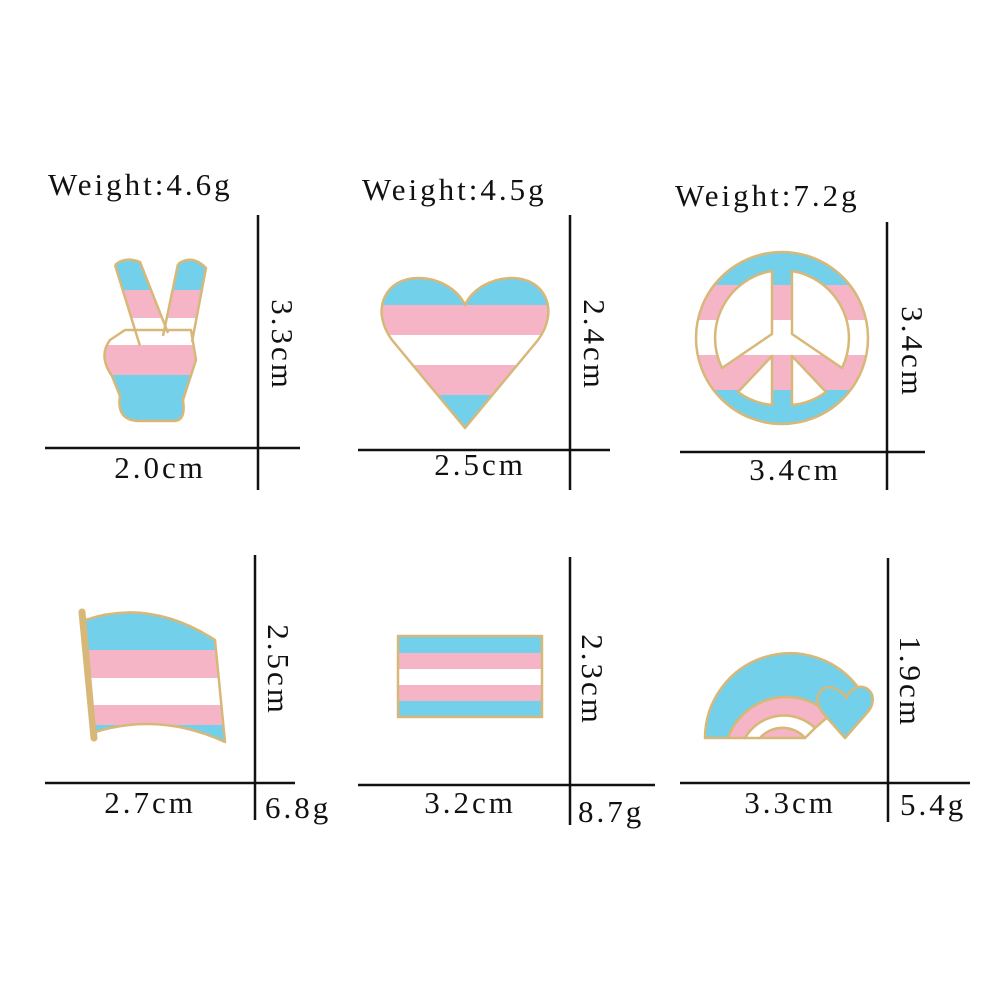 The width and height of the screenshot is (1000, 1000). I want to click on height-label: 3.4cm, so click(912, 352).